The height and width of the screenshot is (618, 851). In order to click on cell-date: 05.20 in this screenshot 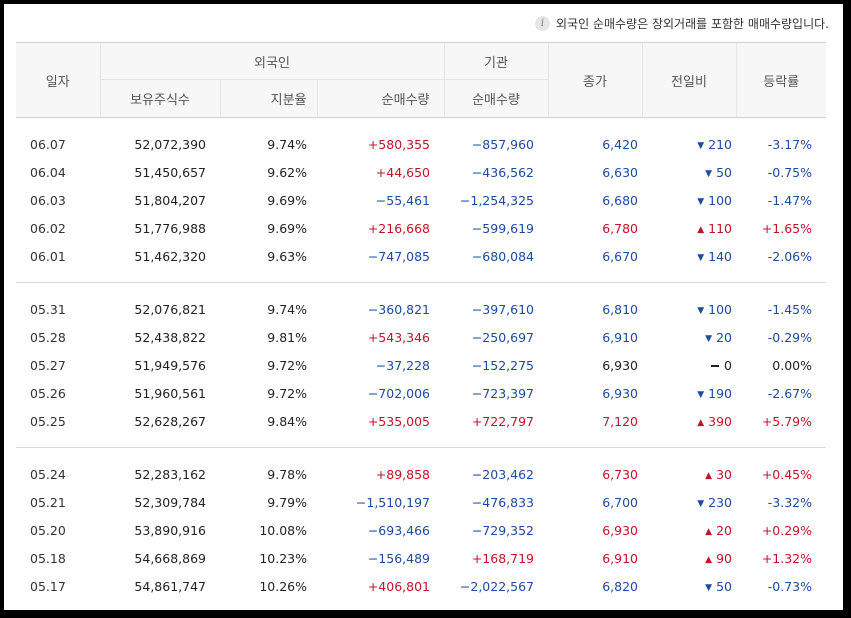, I will do `click(48, 530)`.